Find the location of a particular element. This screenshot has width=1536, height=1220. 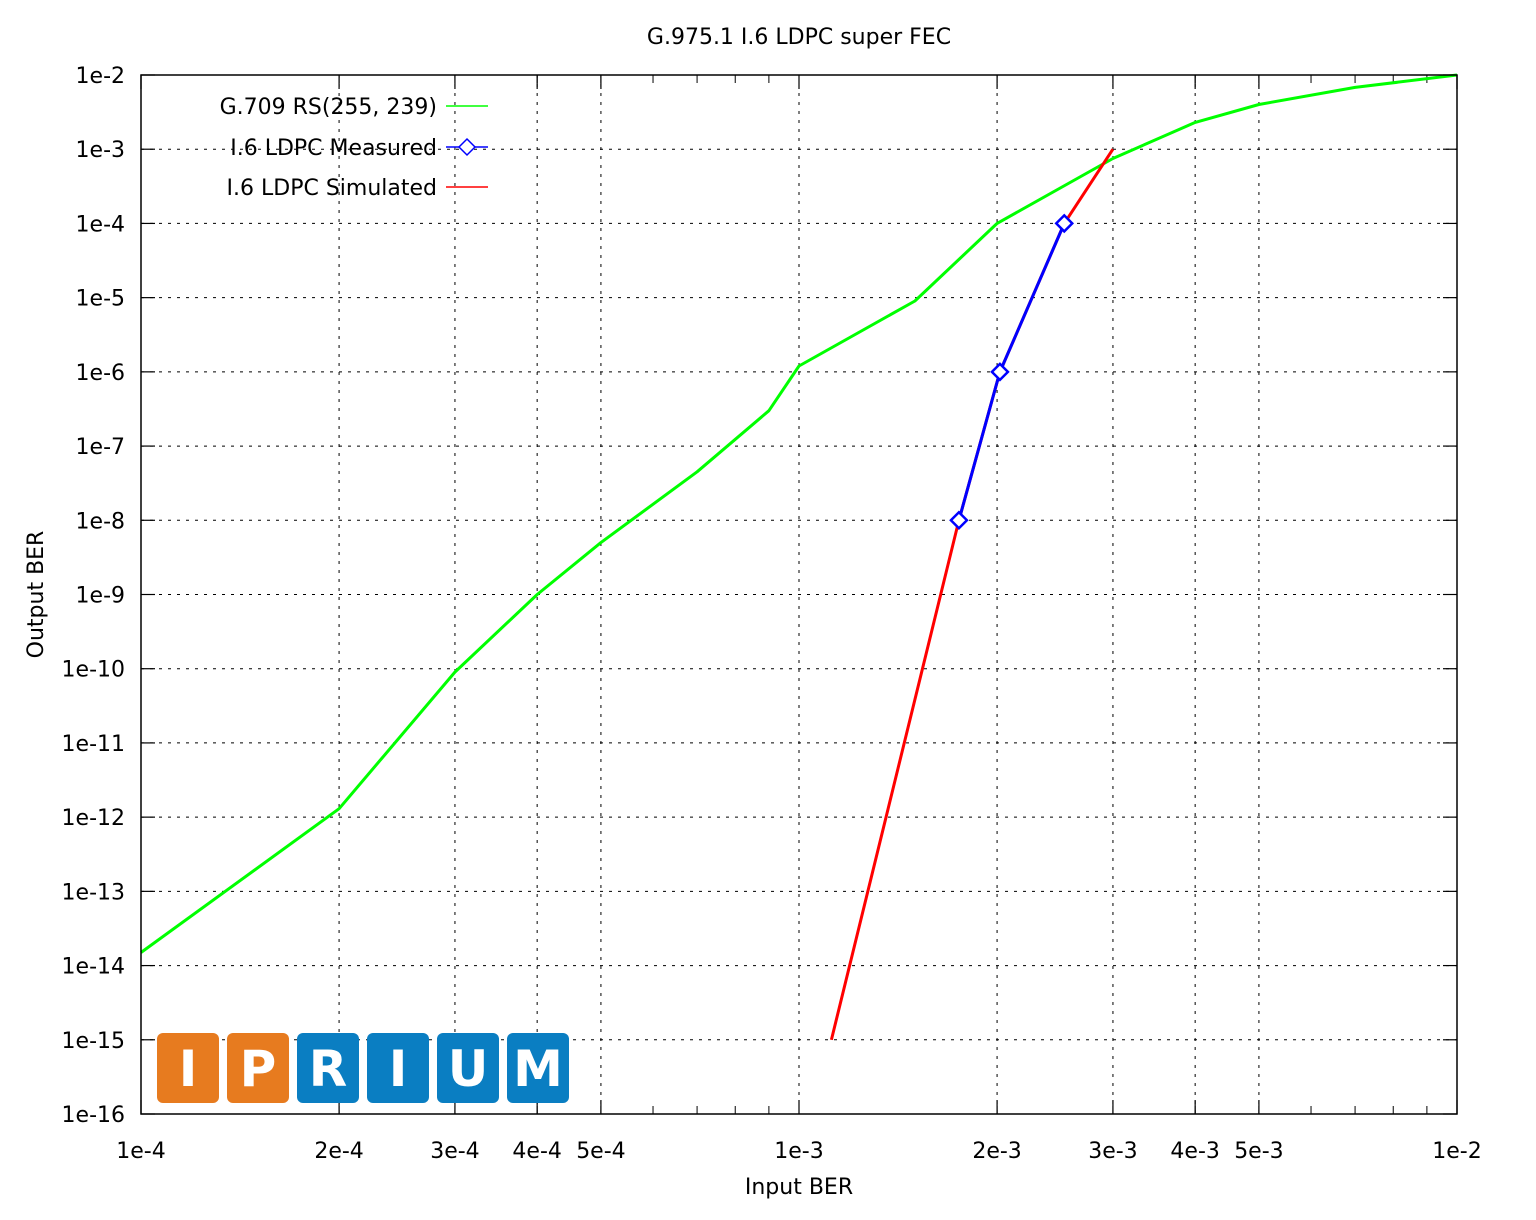

x-tick-label: 2e-3 is located at coordinates (996, 1151).